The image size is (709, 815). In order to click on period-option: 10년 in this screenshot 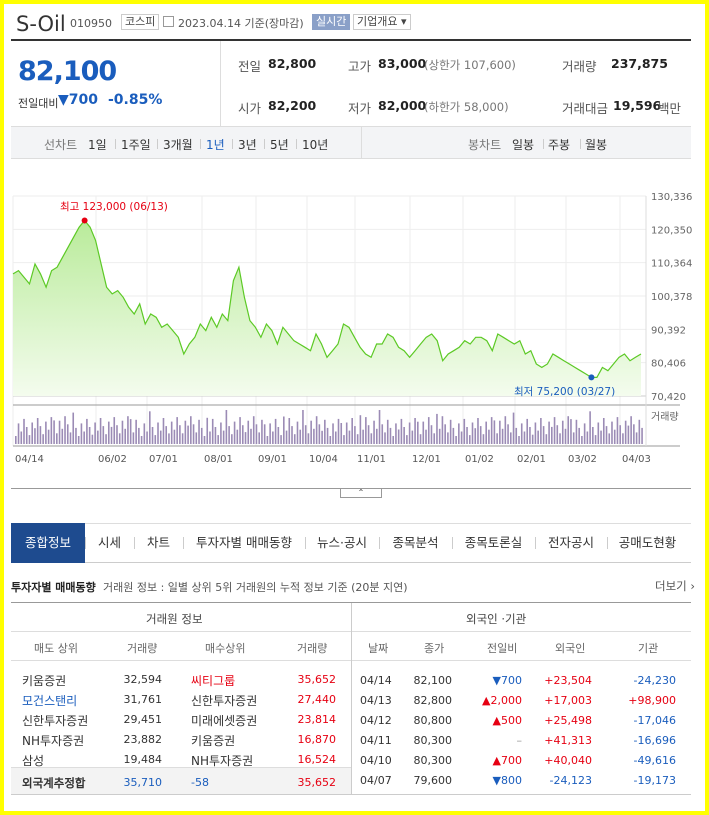, I will do `click(315, 145)`.